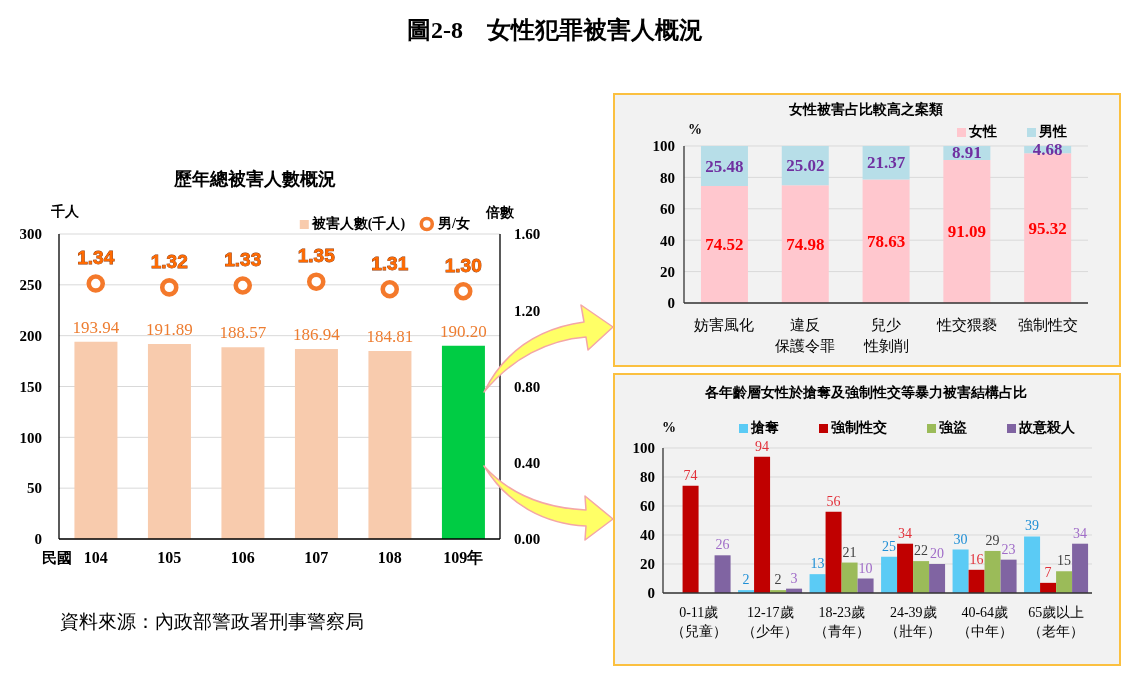 The width and height of the screenshot is (1132, 676). I want to click on data-label: 25.48, so click(724, 166).